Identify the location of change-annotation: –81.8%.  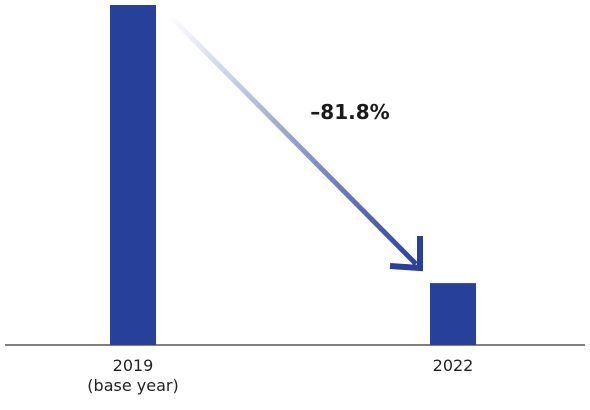
(350, 112).